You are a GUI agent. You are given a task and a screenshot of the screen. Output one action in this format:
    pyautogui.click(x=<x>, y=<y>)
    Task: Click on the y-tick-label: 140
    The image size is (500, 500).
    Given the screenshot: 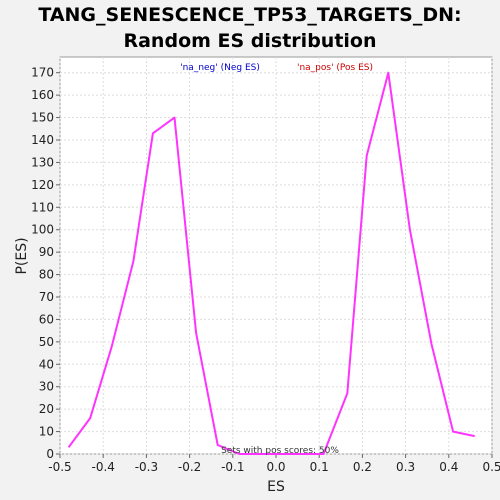 What is the action you would take?
    pyautogui.click(x=42, y=140)
    